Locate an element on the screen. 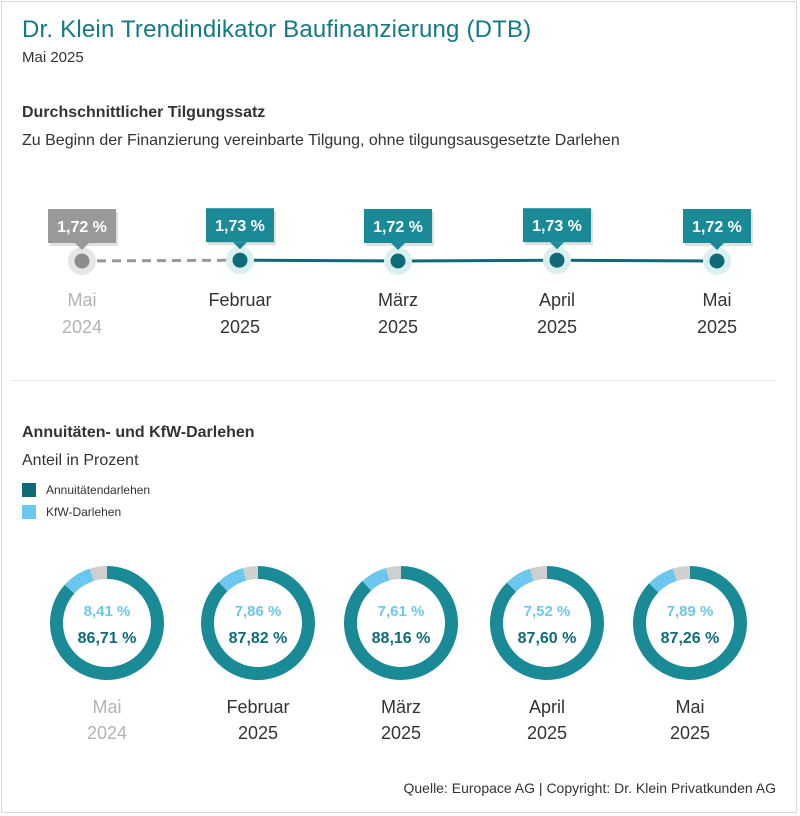 The height and width of the screenshot is (816, 800). line-connector-dashed is located at coordinates (161, 260).